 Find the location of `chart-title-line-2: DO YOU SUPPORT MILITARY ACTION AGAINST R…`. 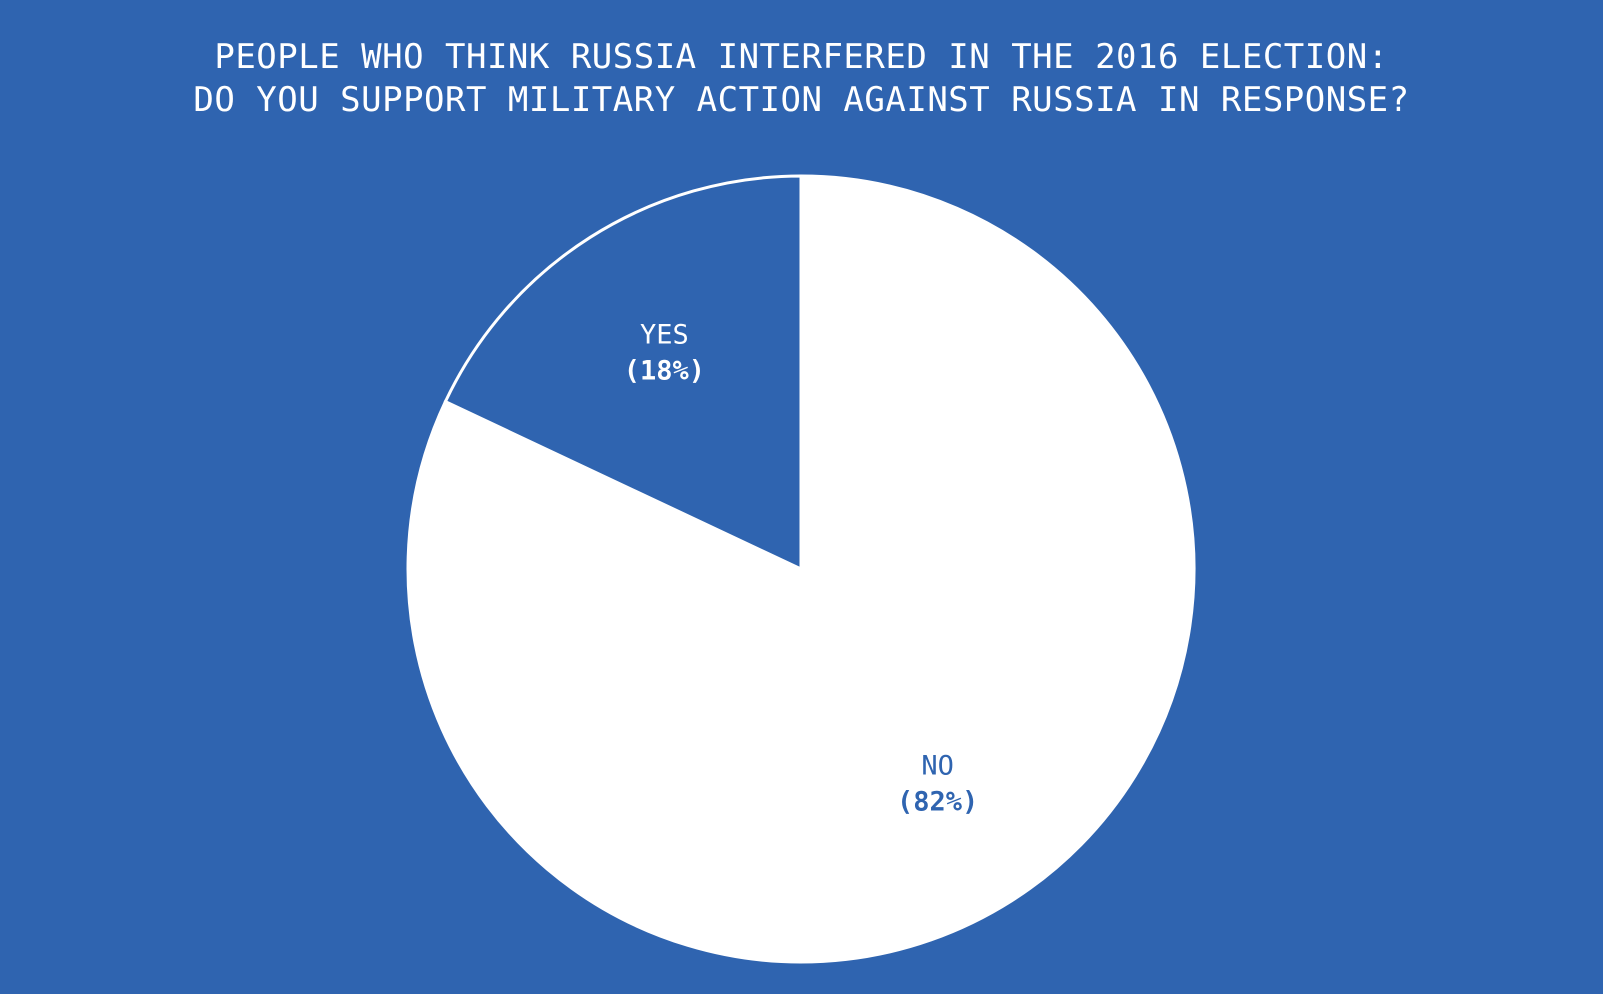

chart-title-line-2: DO YOU SUPPORT MILITARY ACTION AGAINST R… is located at coordinates (801, 100).